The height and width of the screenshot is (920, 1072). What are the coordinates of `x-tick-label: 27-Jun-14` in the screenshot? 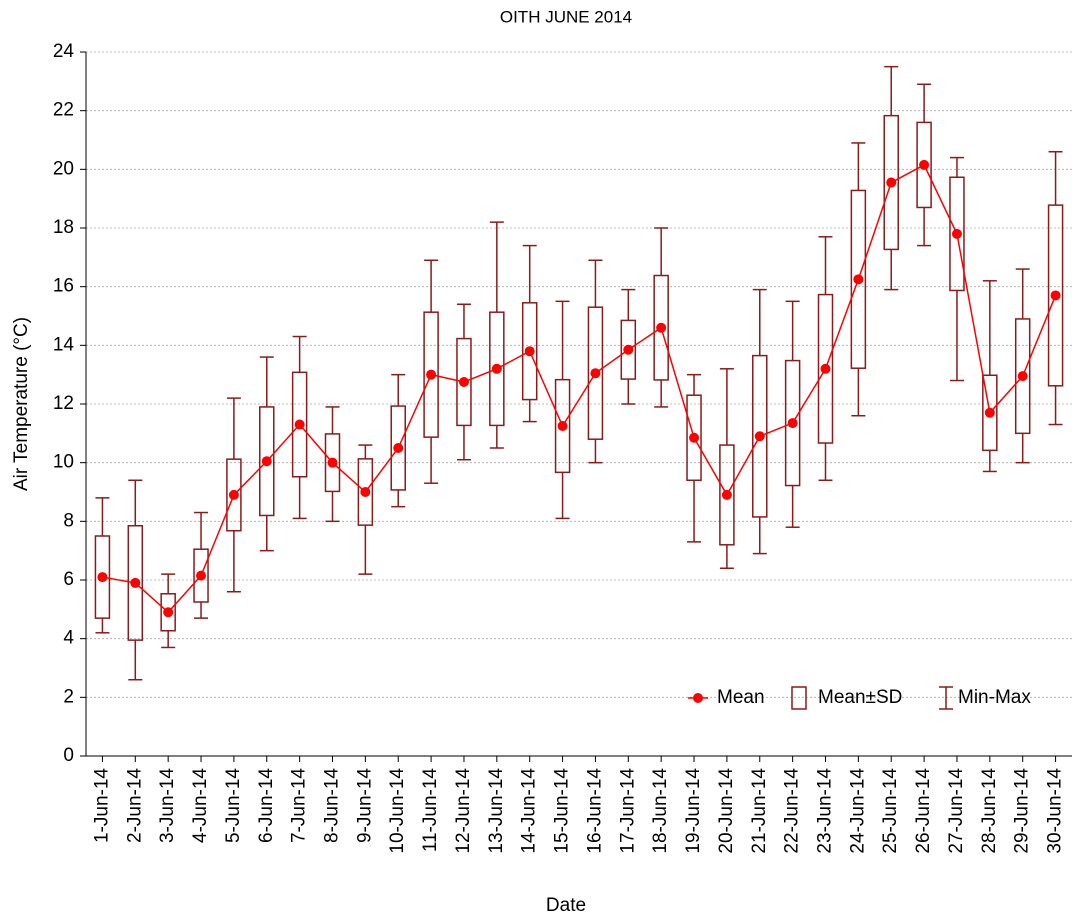 It's located at (956, 811).